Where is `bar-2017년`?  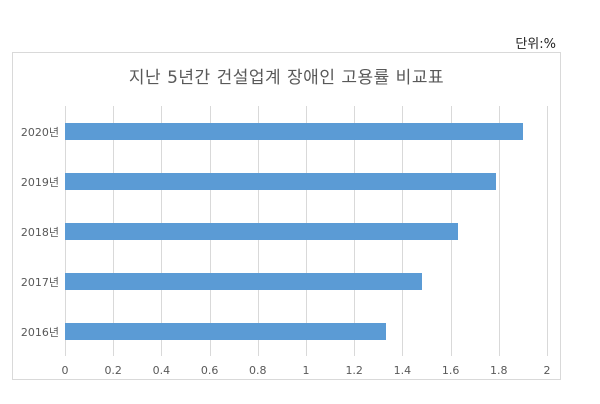 bar-2017년 is located at coordinates (243, 281).